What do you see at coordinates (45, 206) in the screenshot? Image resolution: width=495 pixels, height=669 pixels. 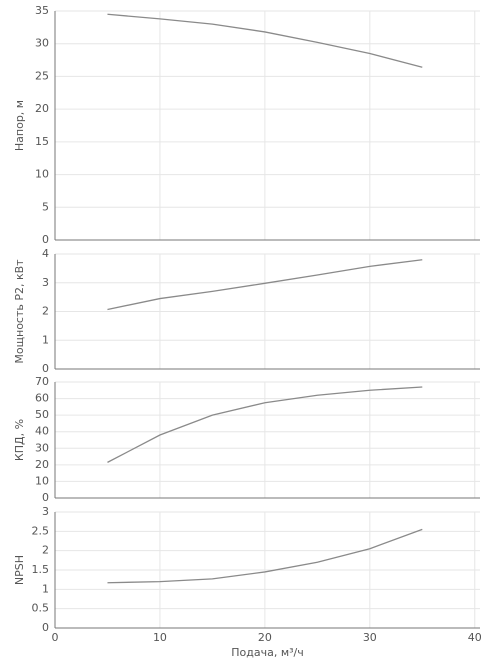 I see `y-tick-label: 5` at bounding box center [45, 206].